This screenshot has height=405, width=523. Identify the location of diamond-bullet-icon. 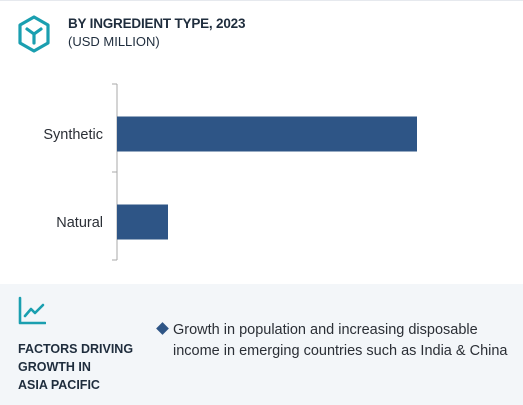
(162, 328).